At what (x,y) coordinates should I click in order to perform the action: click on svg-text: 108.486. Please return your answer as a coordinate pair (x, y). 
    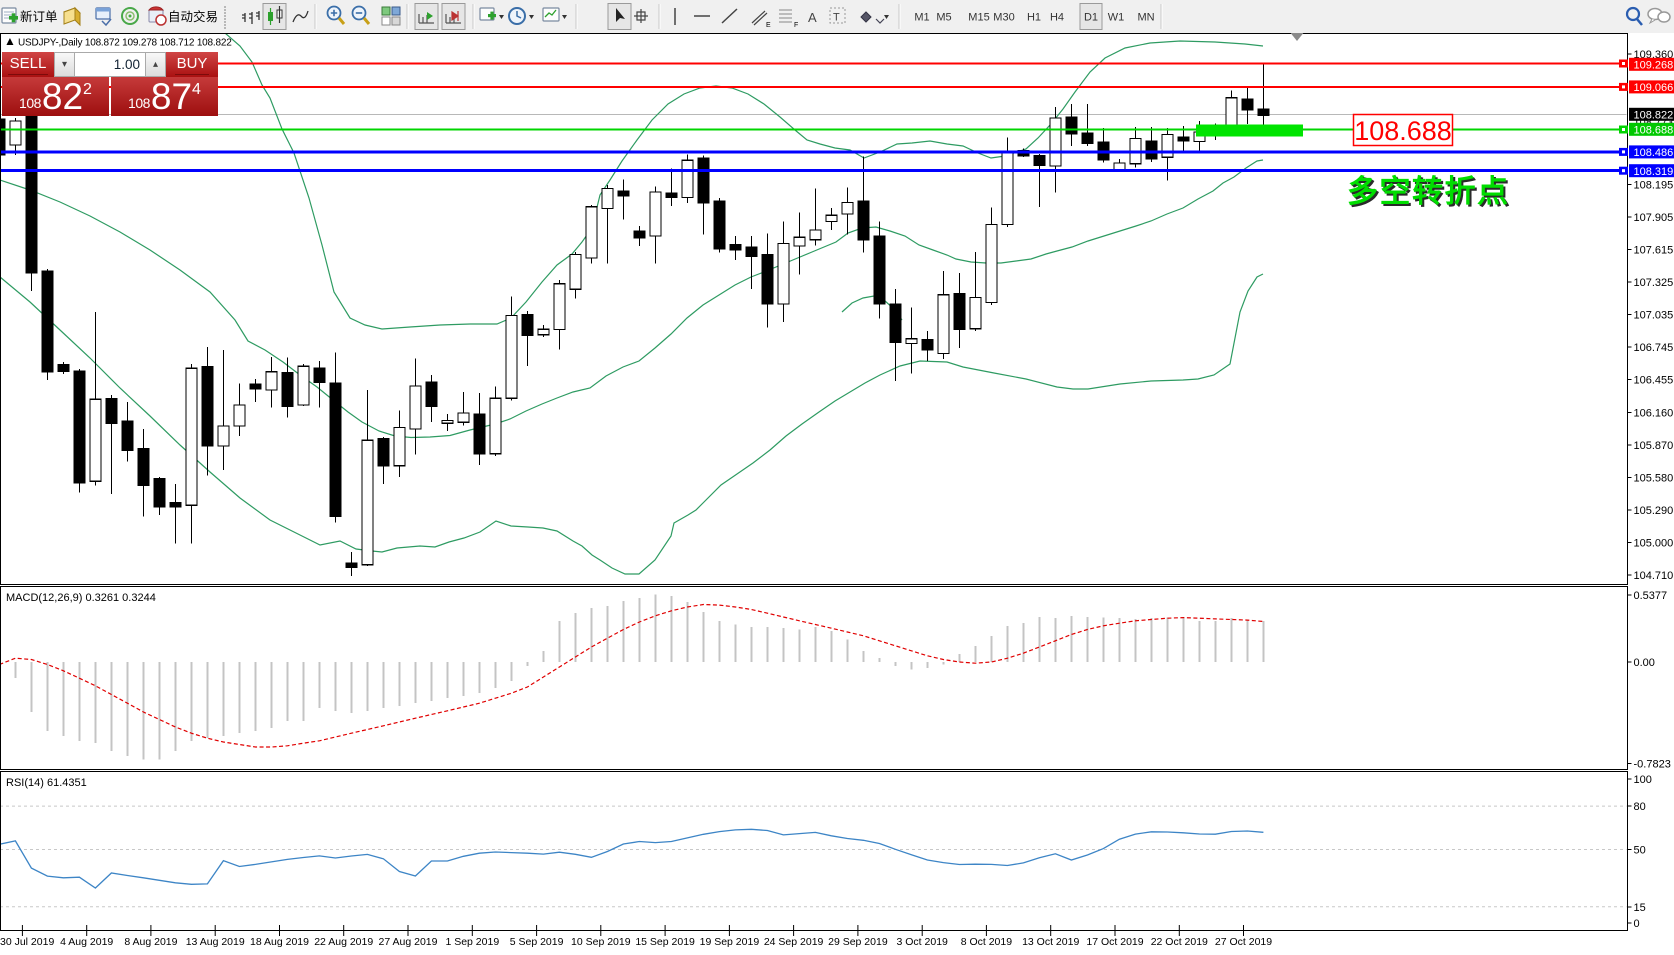
    Looking at the image, I should click on (1654, 153).